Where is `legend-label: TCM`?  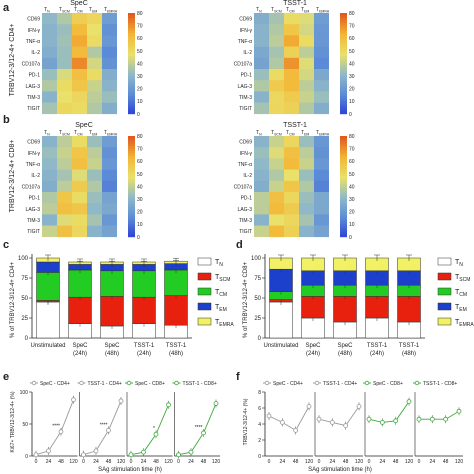
legend-label: TCM is located at coordinates (461, 293).